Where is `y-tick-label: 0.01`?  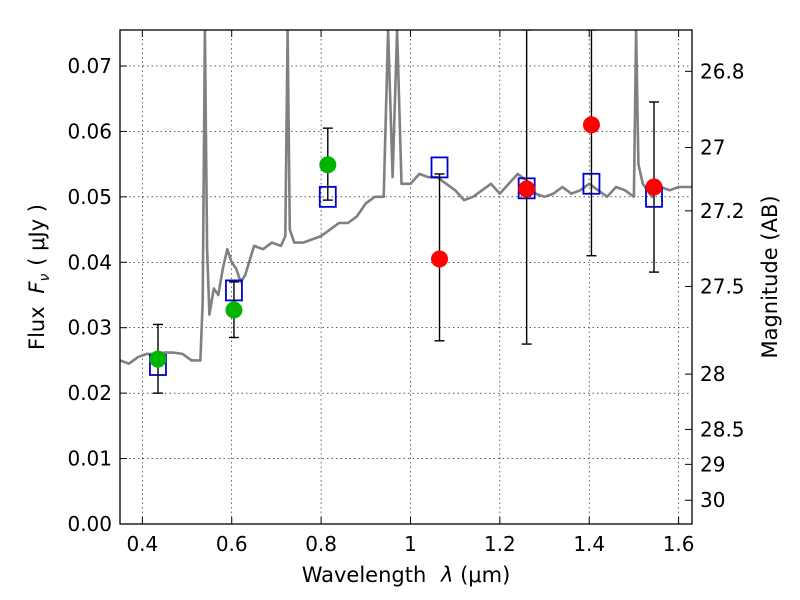 y-tick-label: 0.01 is located at coordinates (89, 459).